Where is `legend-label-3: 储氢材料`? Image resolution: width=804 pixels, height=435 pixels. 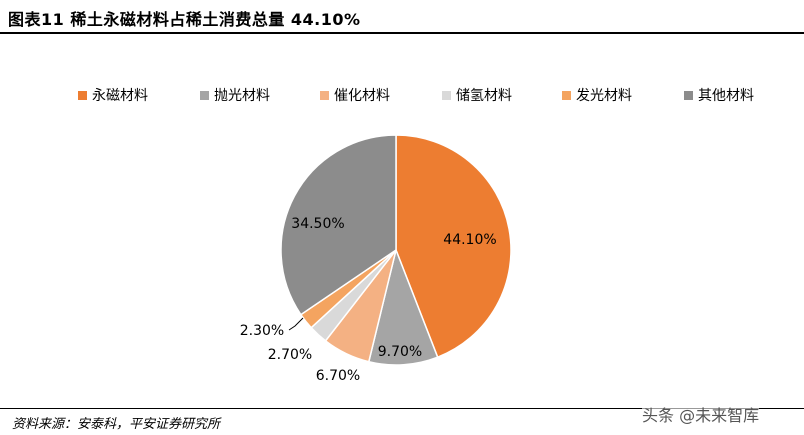
legend-label-3: 储氢材料 is located at coordinates (484, 96).